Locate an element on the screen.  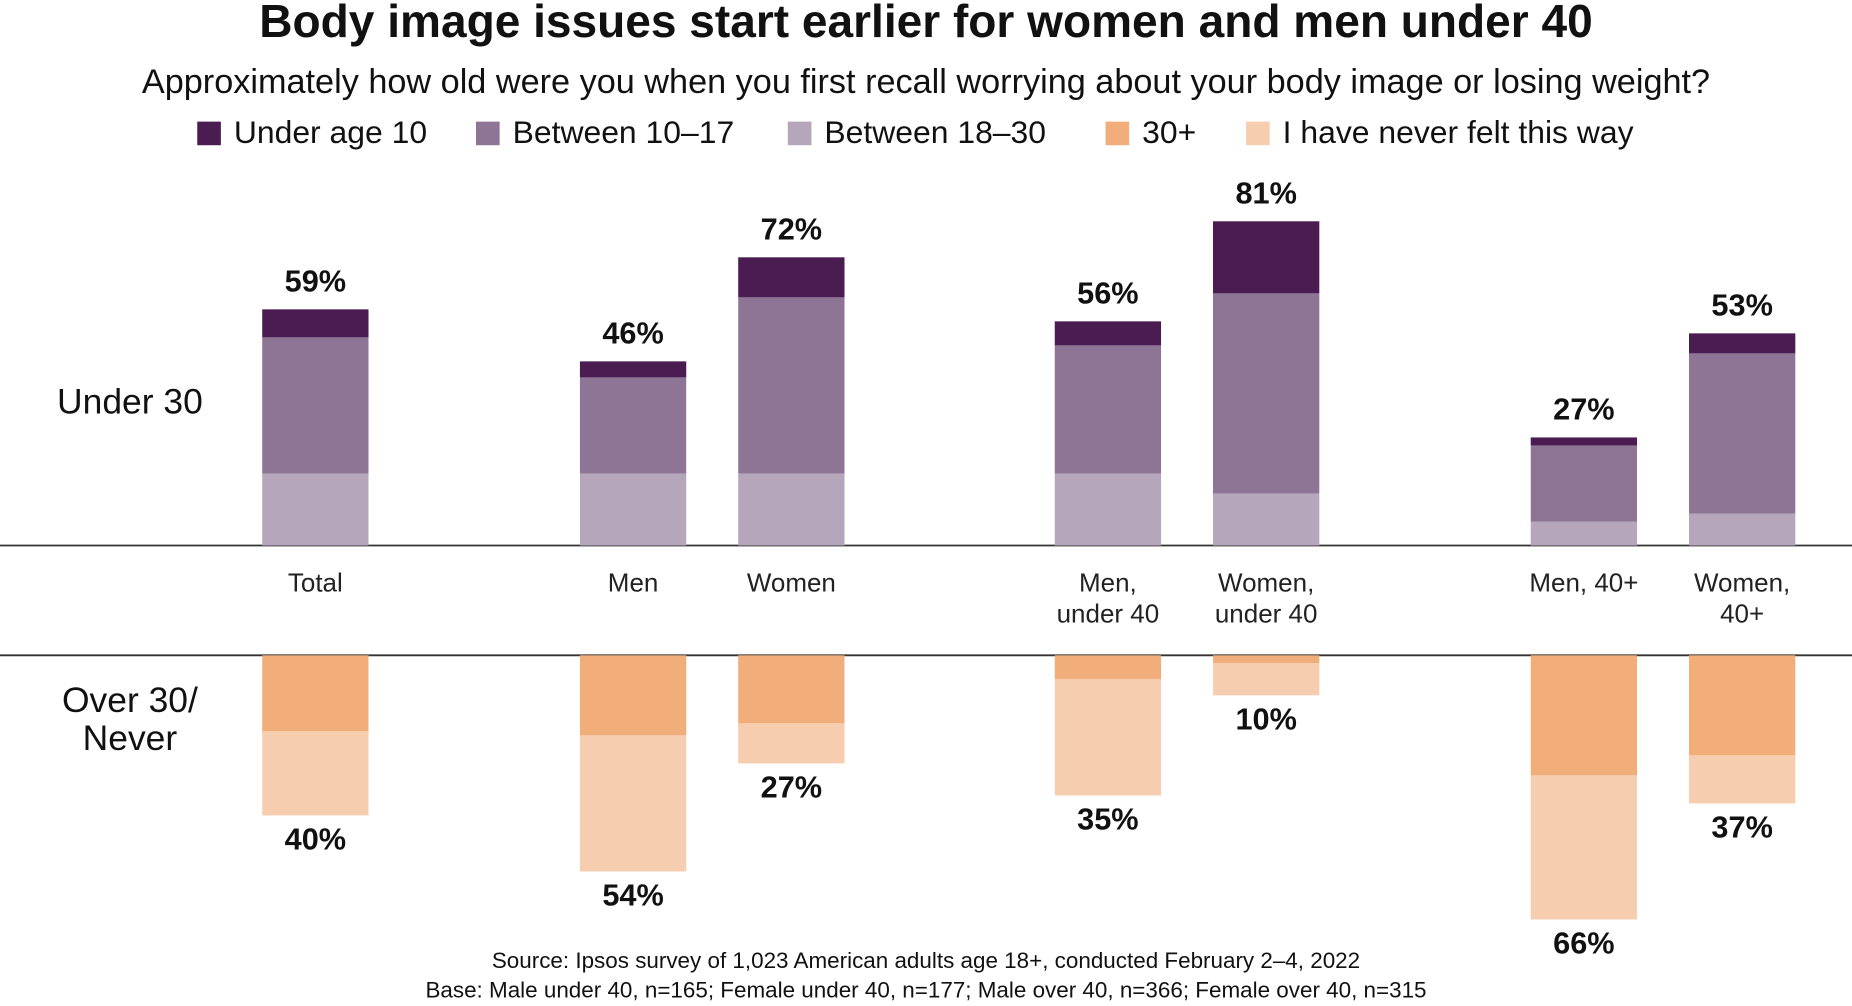
total-label: 59% is located at coordinates (315, 280).